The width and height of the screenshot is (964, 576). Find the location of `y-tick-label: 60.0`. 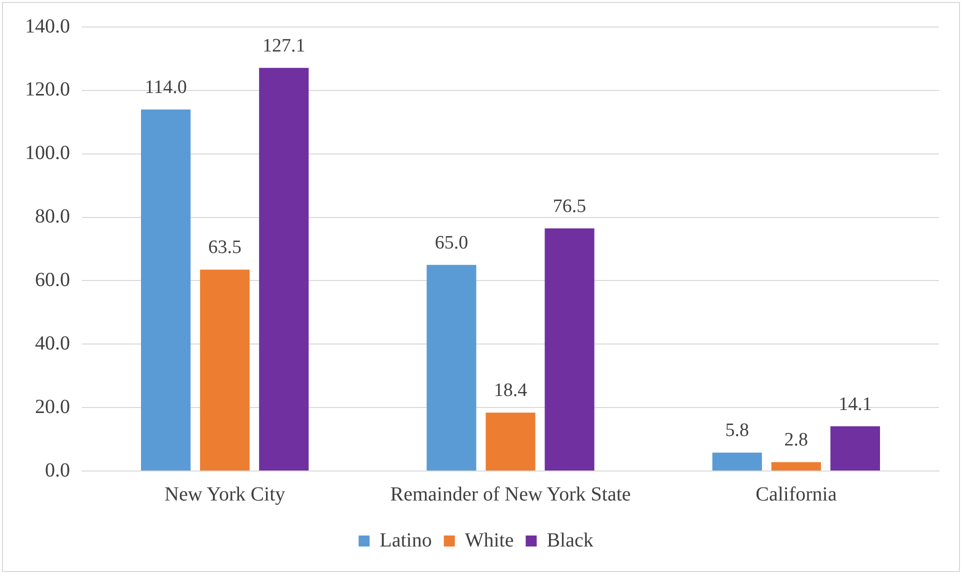

y-tick-label: 60.0 is located at coordinates (52, 279).